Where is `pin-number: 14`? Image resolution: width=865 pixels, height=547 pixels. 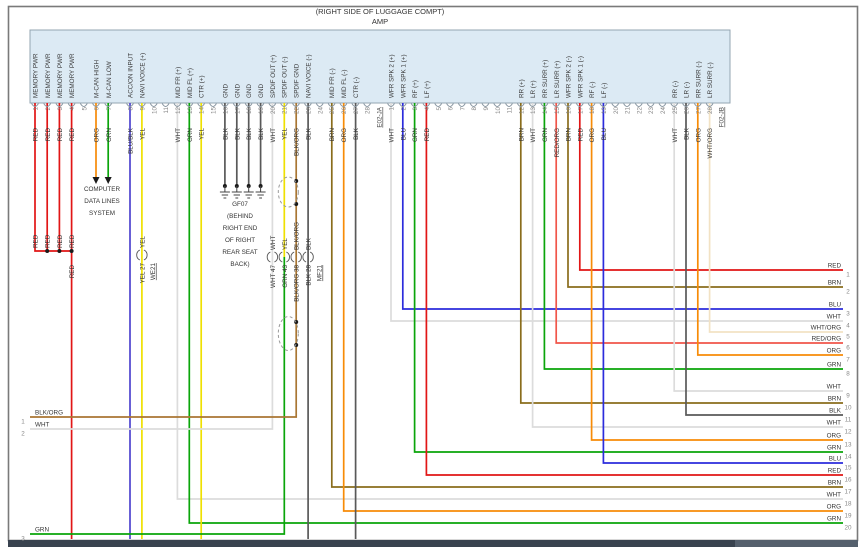
pin-number: 14 is located at coordinates (545, 111).